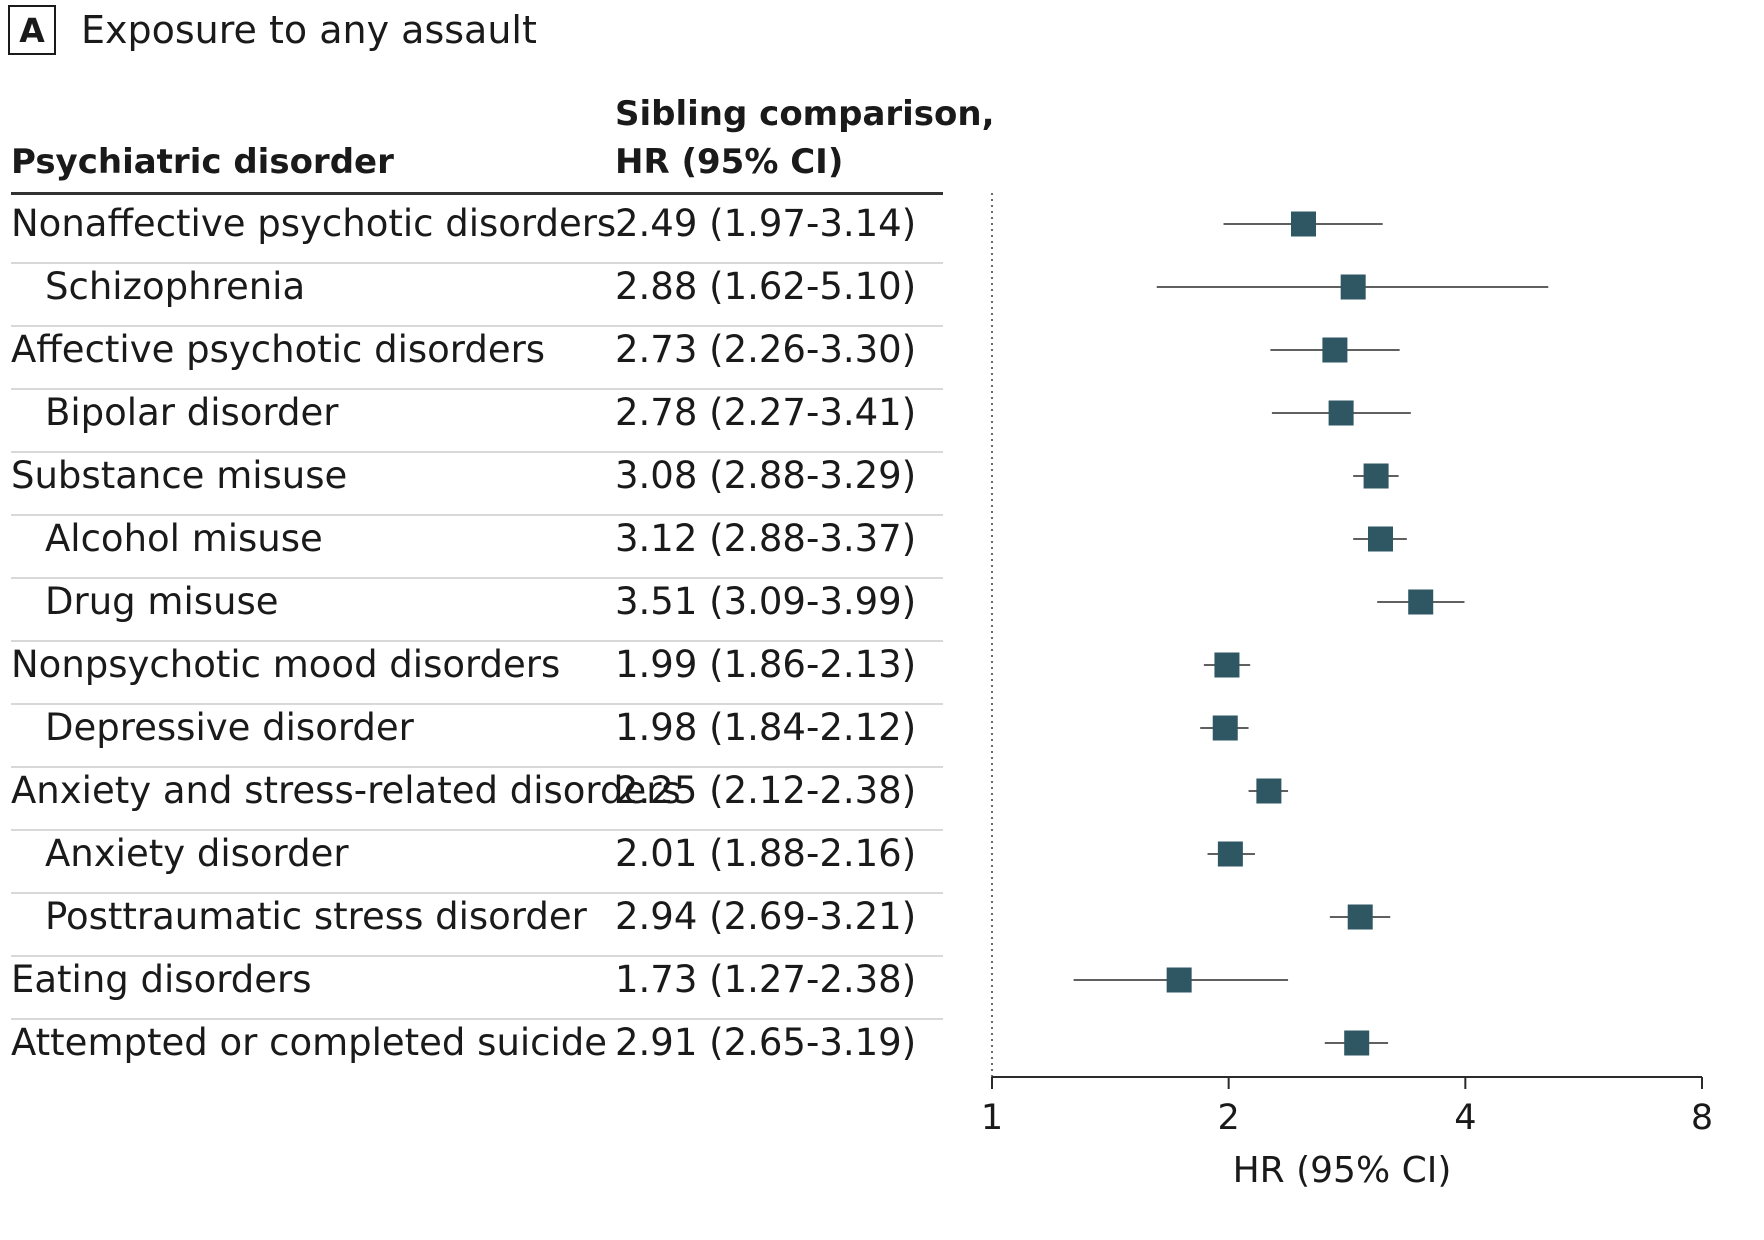  What do you see at coordinates (1702, 1118) in the screenshot?
I see `x-tick-label: 8` at bounding box center [1702, 1118].